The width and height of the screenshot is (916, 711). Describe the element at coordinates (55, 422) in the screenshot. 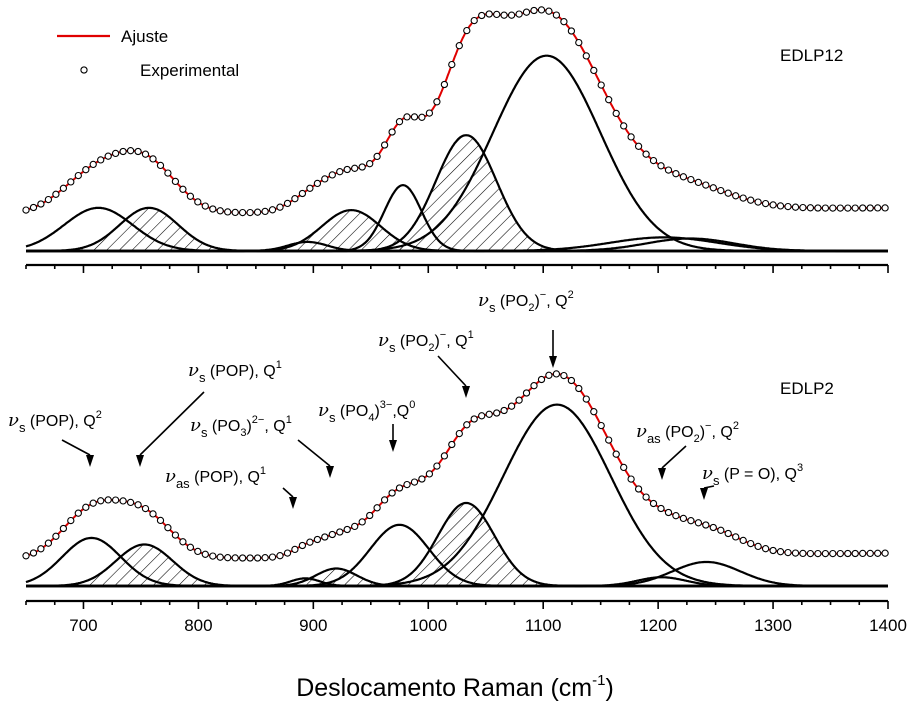

I see `svg-text: νs (POP), Q2` at that location.